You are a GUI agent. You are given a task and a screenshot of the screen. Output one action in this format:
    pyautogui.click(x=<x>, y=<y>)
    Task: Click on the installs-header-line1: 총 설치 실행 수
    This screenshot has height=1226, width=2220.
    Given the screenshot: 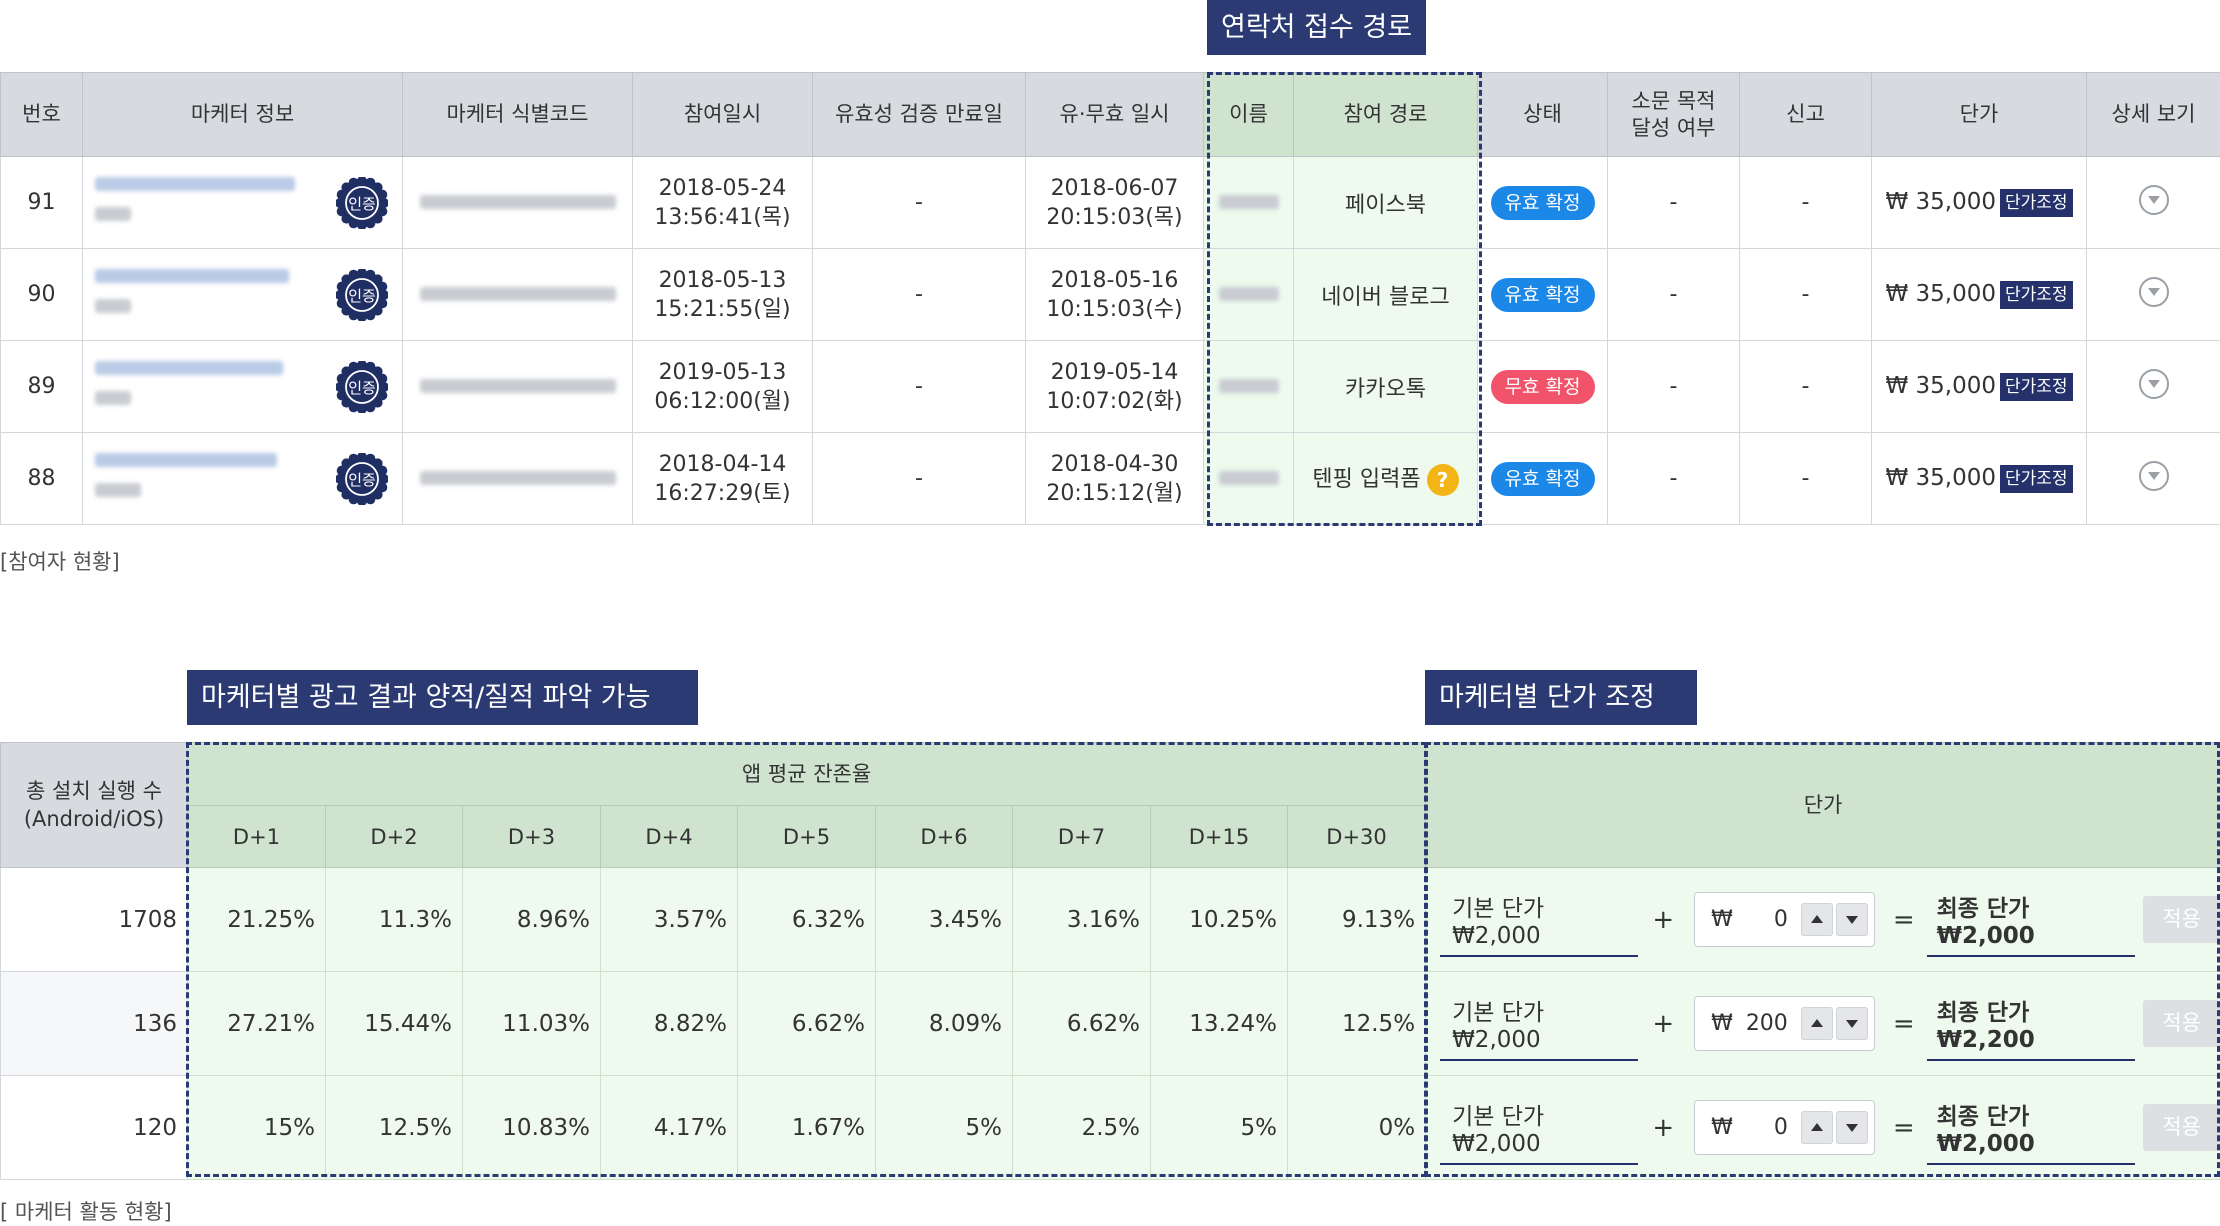 What is the action you would take?
    pyautogui.click(x=94, y=791)
    